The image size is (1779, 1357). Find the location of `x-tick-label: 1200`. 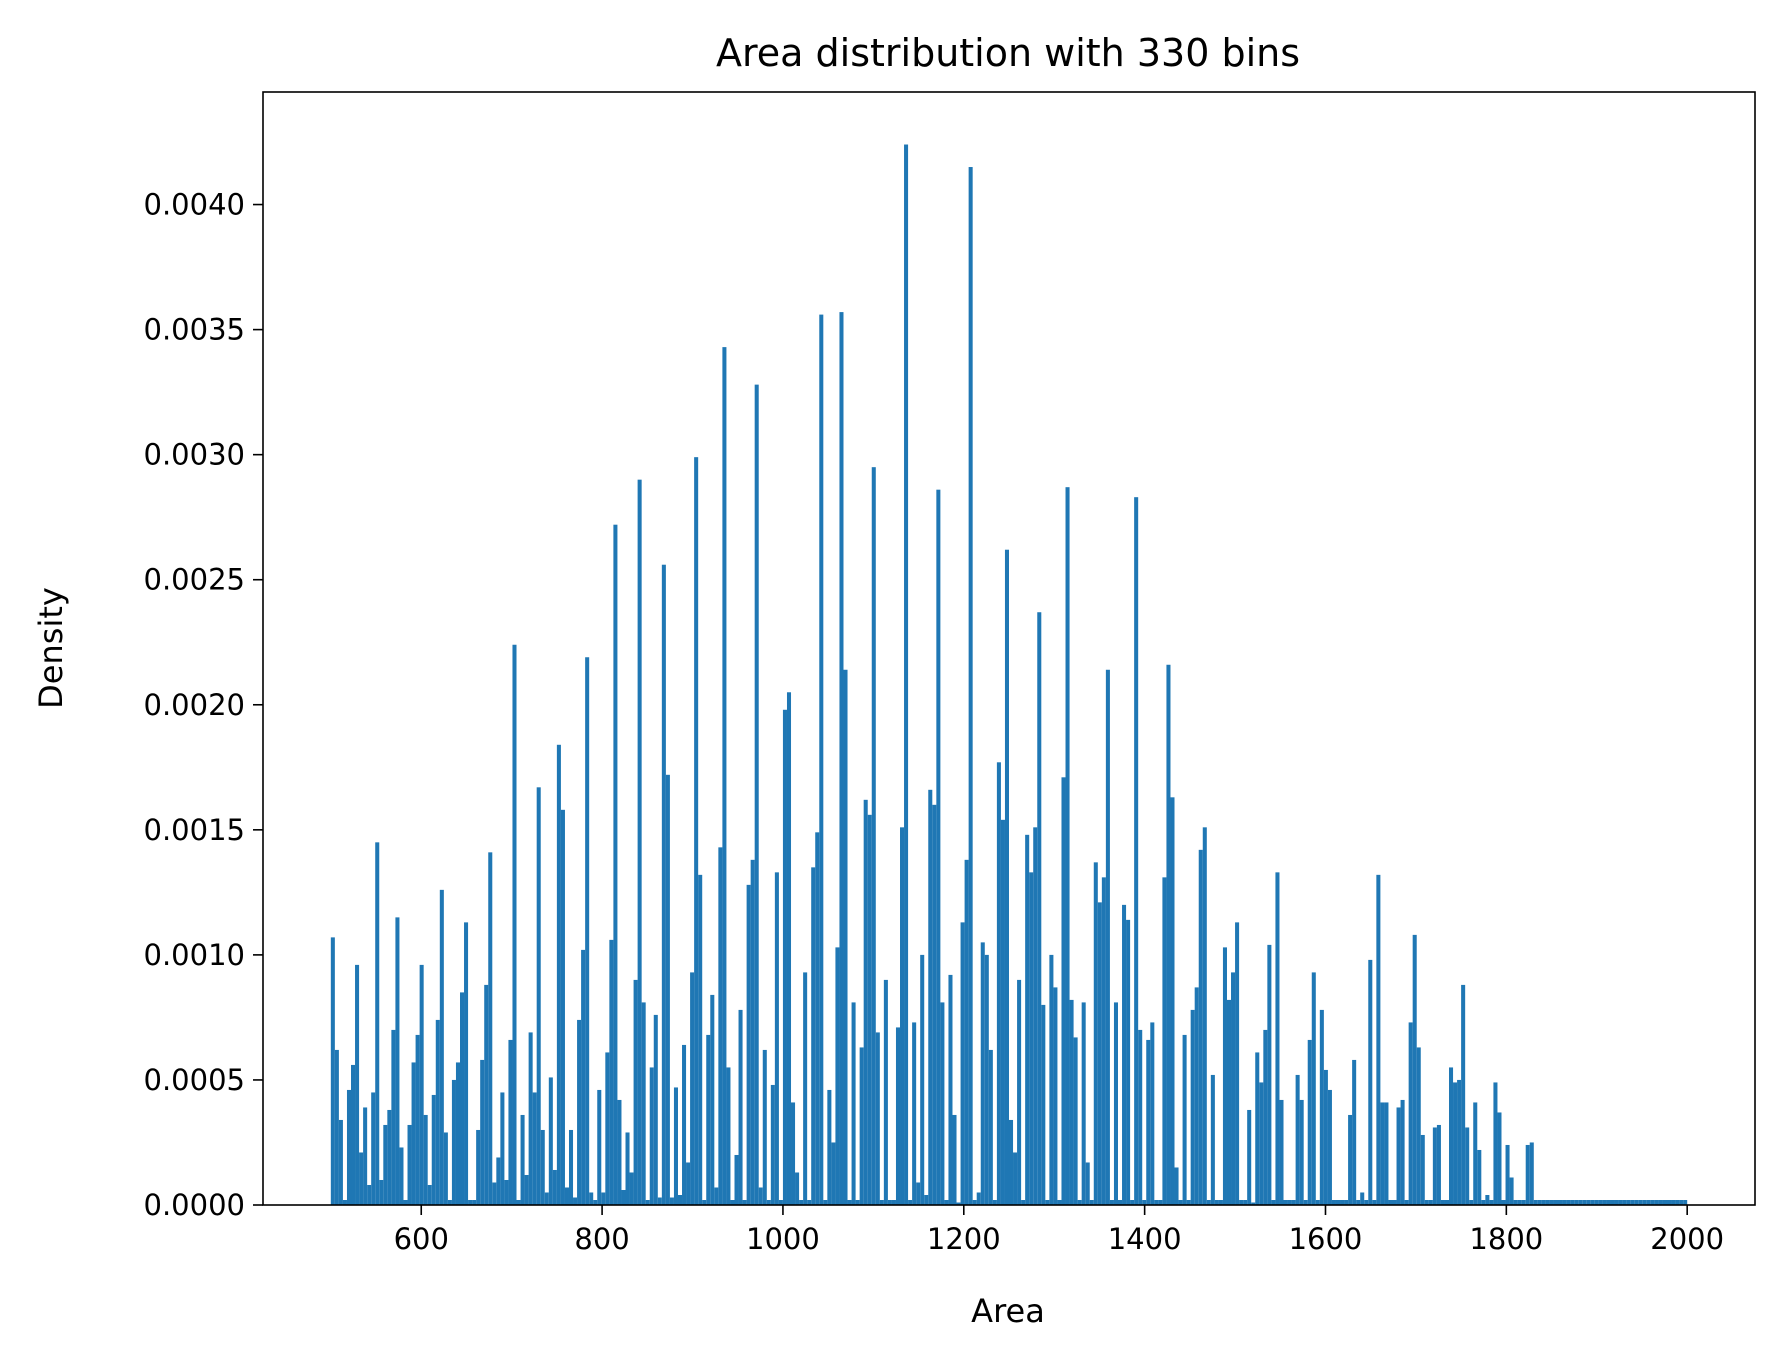

x-tick-label: 1200 is located at coordinates (964, 1239).